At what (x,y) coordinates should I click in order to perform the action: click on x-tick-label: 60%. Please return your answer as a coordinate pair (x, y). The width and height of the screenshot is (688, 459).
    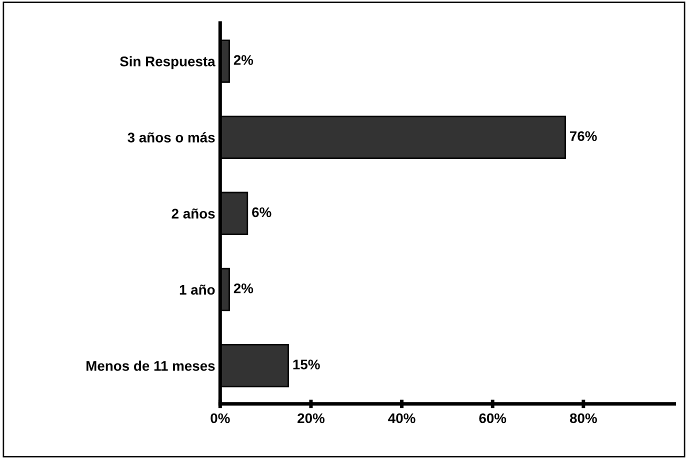
    Looking at the image, I should click on (492, 418).